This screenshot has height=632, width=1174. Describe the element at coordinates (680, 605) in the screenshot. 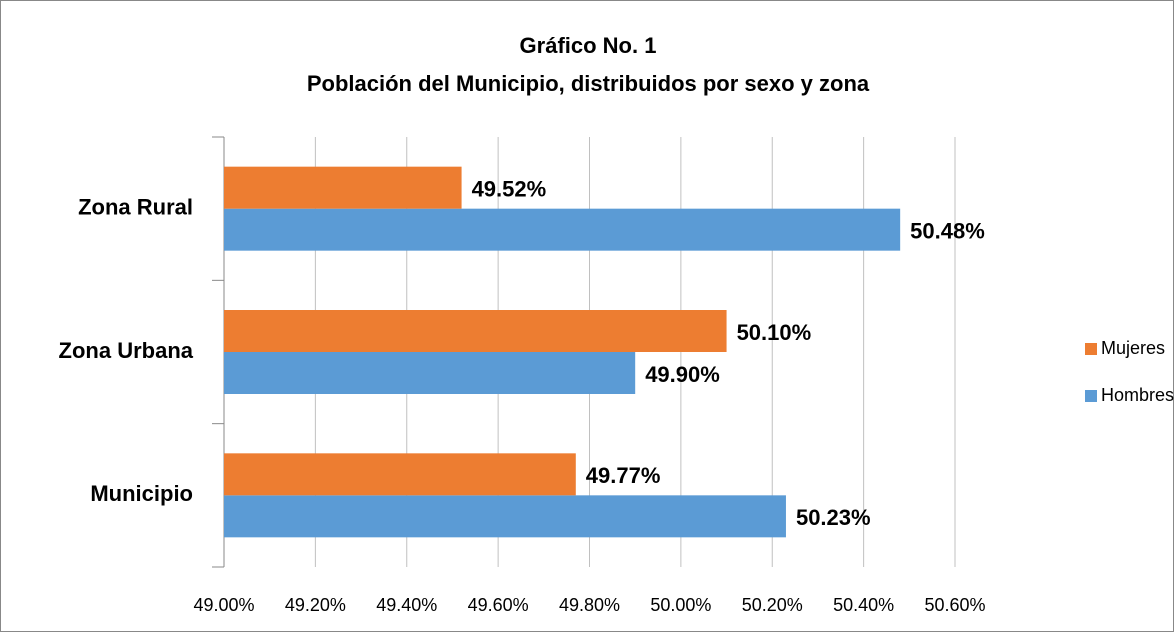

I see `x-tick-label: 50.00%` at that location.